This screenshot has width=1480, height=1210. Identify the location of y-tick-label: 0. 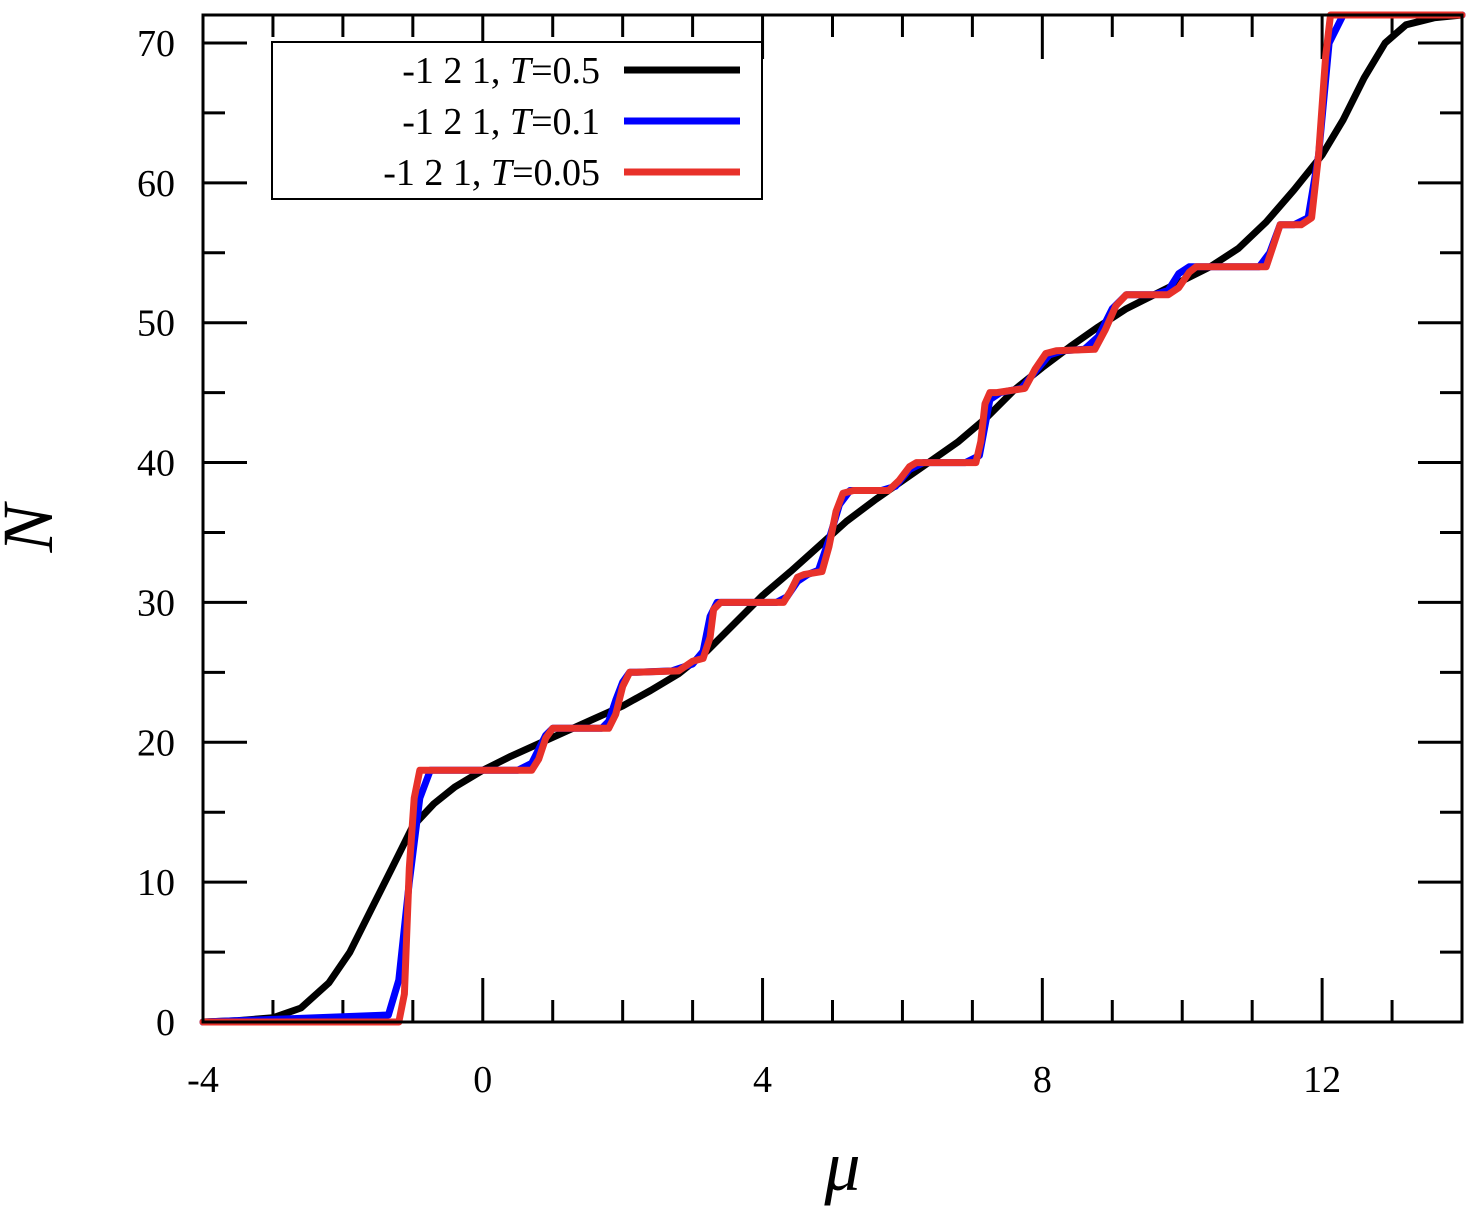
(165, 1023).